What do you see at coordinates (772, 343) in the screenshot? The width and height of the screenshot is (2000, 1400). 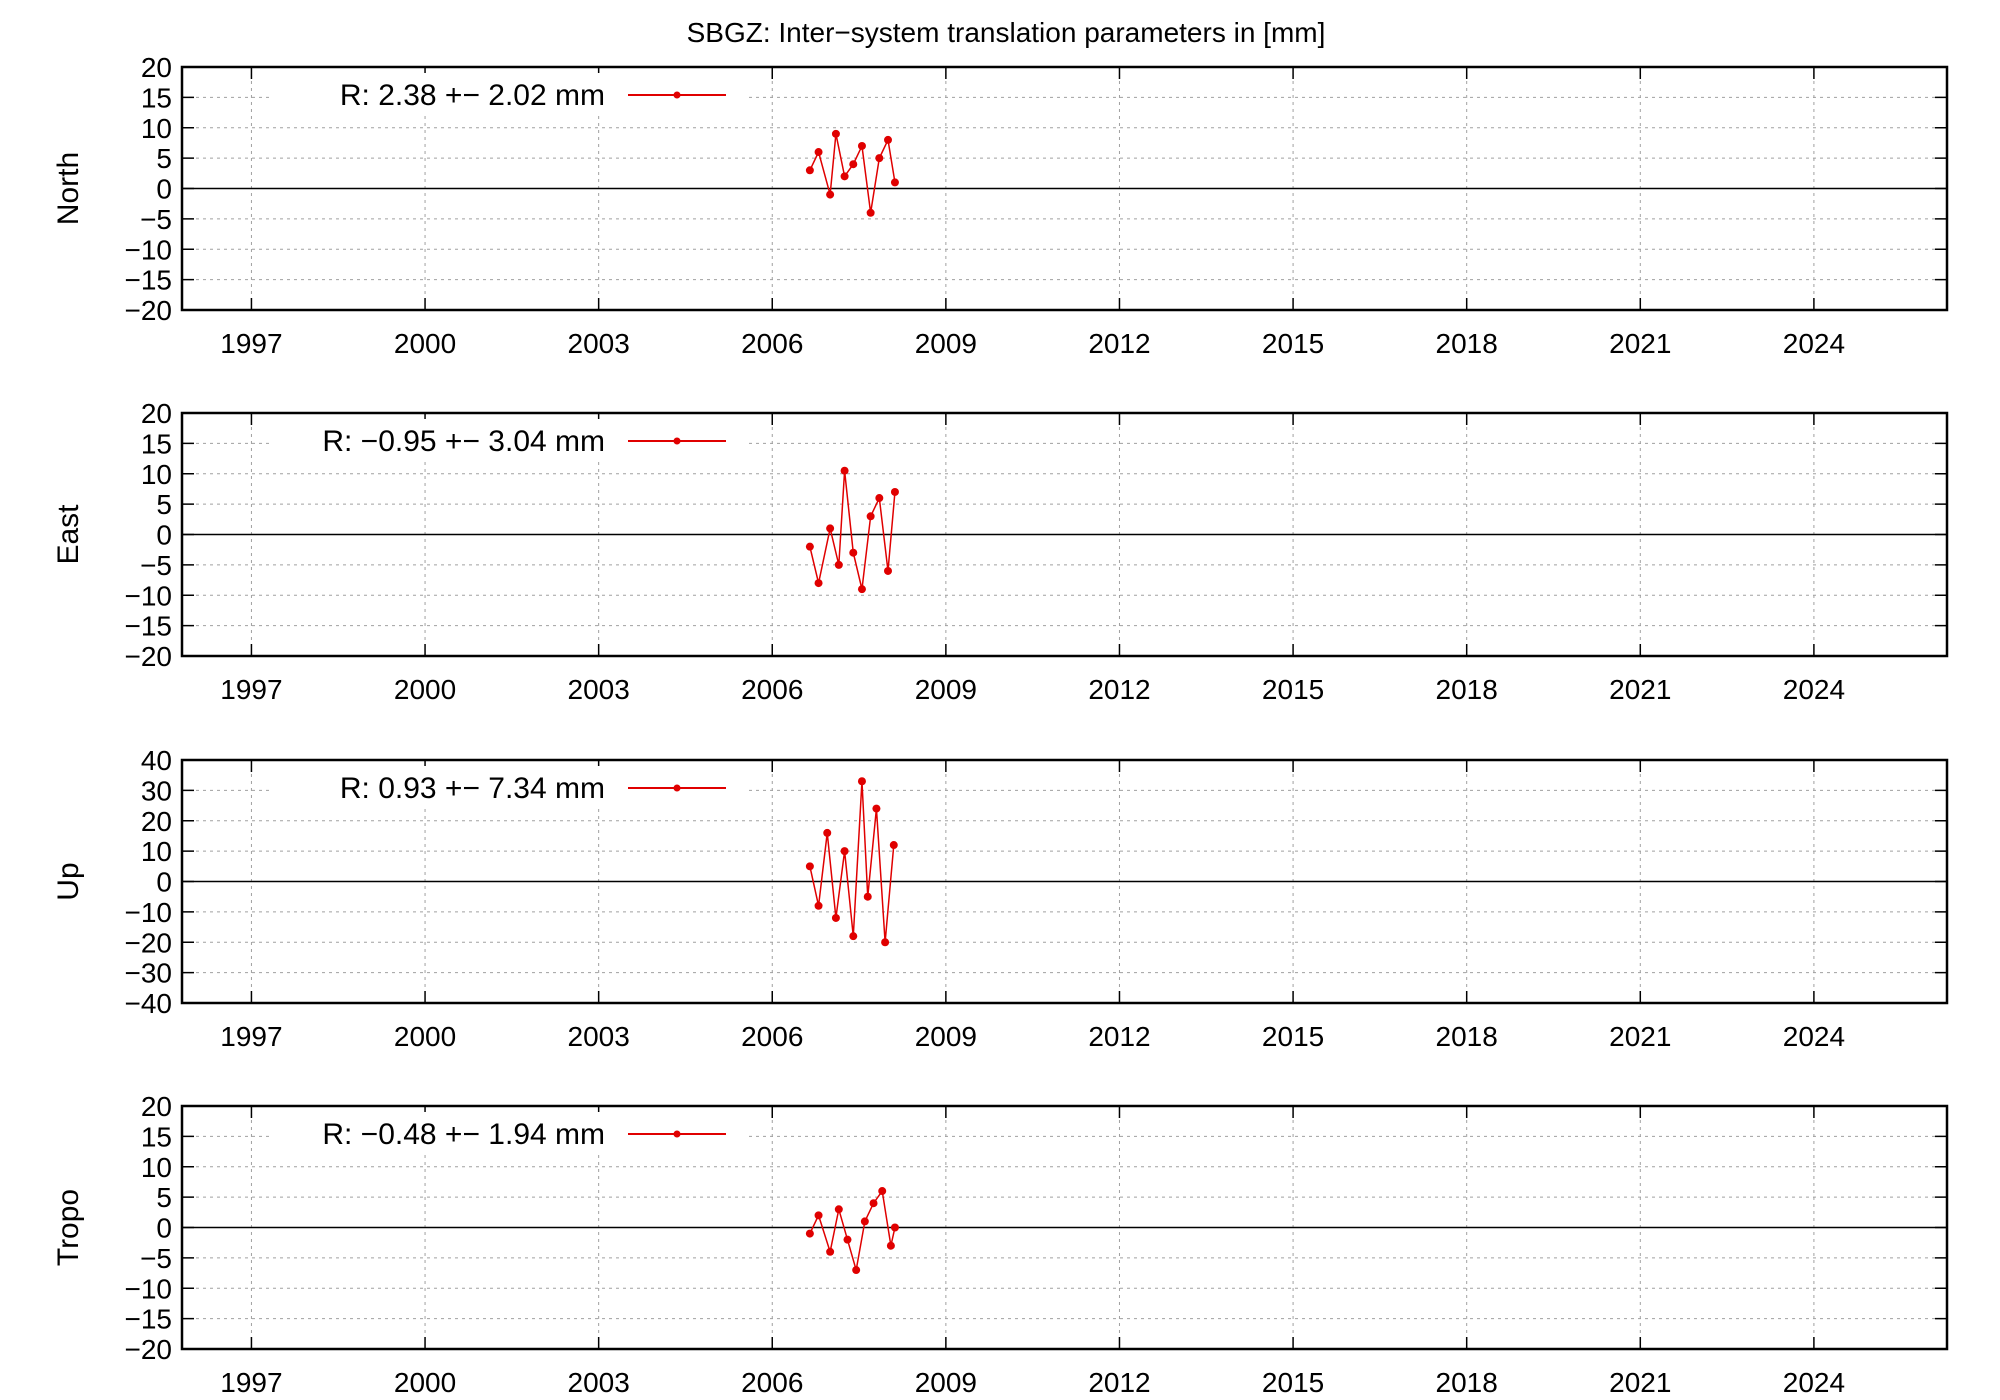 I see `x-tick-label: 2006` at bounding box center [772, 343].